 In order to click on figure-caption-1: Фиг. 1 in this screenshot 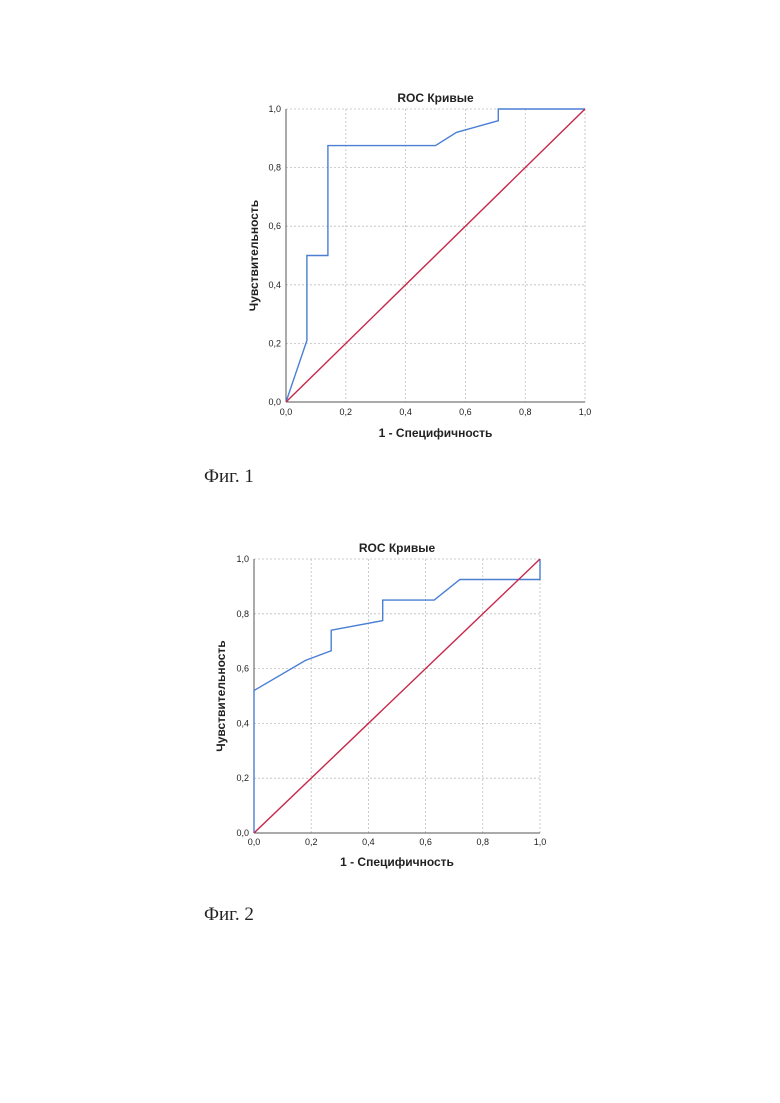, I will do `click(229, 477)`.